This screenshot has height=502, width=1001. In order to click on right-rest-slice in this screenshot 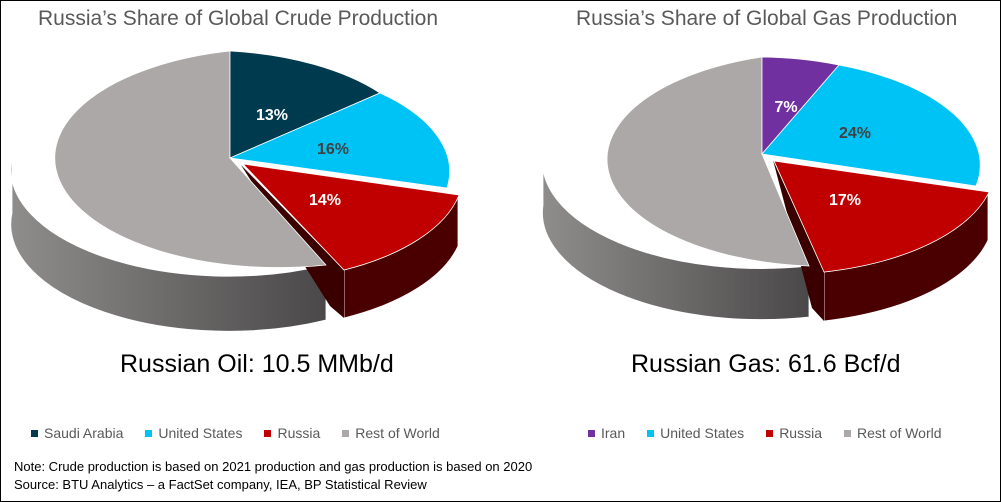, I will do `click(708, 161)`.